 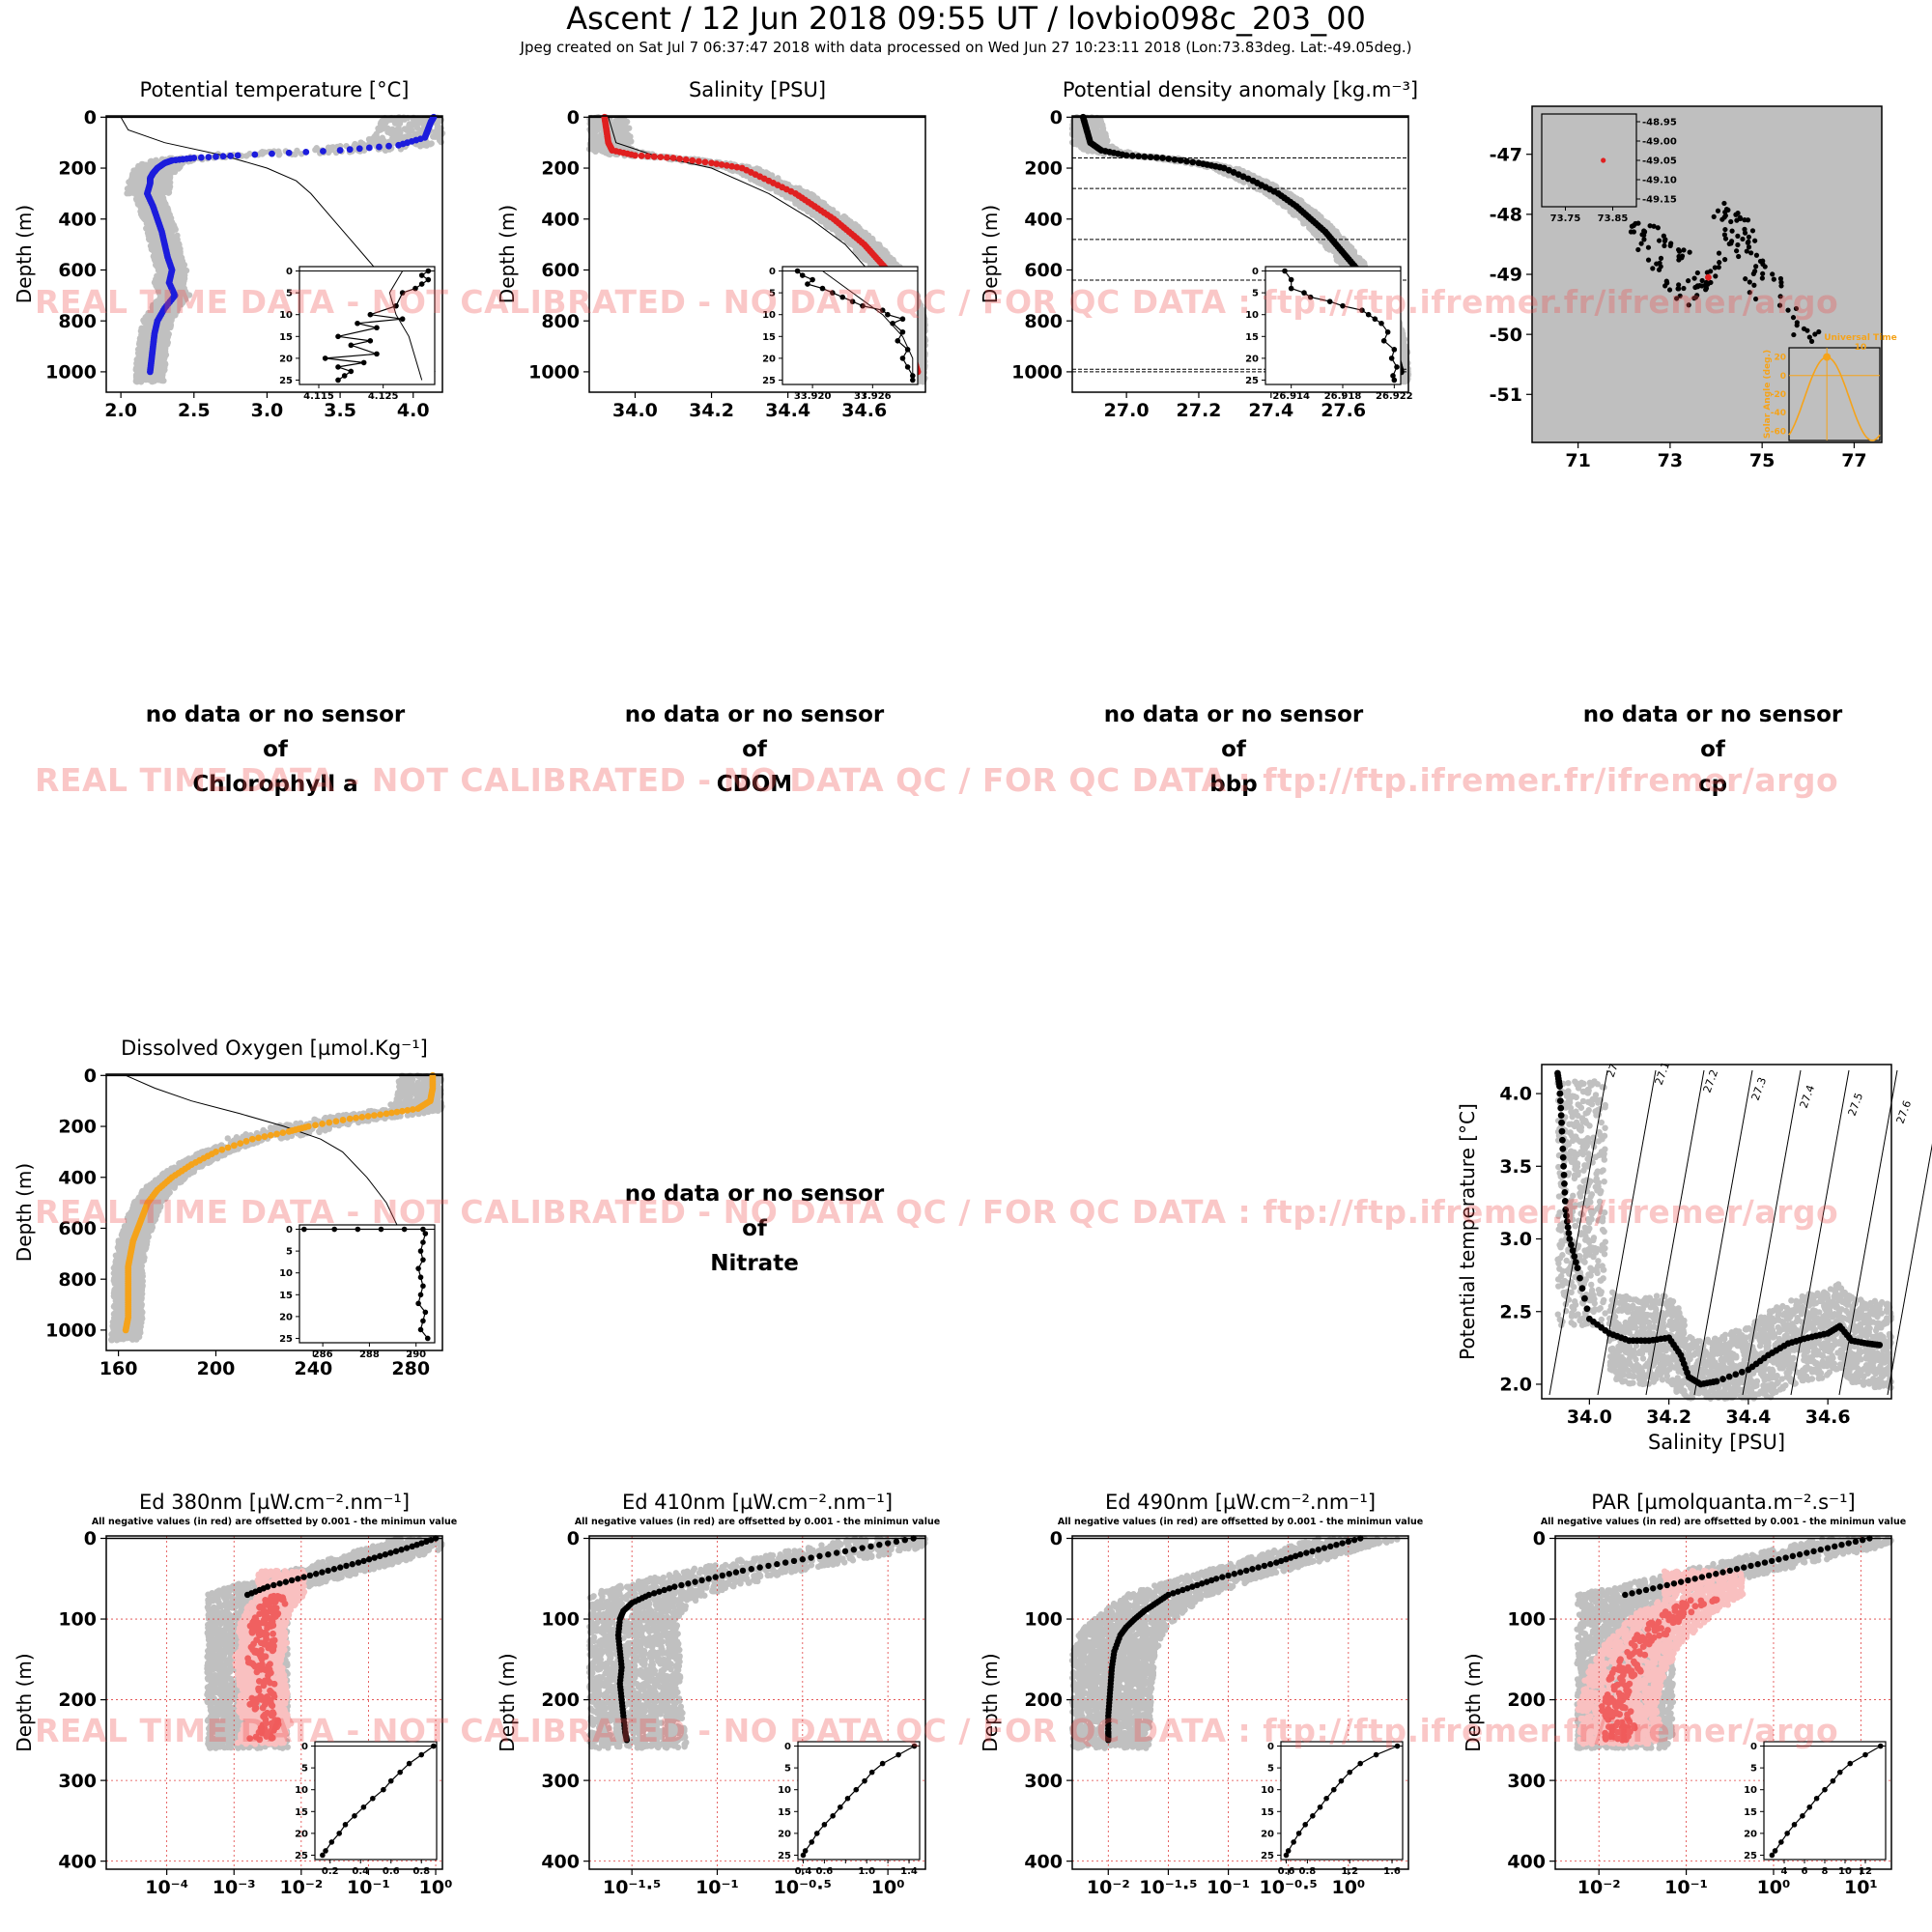 What do you see at coordinates (194, 410) in the screenshot?
I see `x-tick-label: 2.5` at bounding box center [194, 410].